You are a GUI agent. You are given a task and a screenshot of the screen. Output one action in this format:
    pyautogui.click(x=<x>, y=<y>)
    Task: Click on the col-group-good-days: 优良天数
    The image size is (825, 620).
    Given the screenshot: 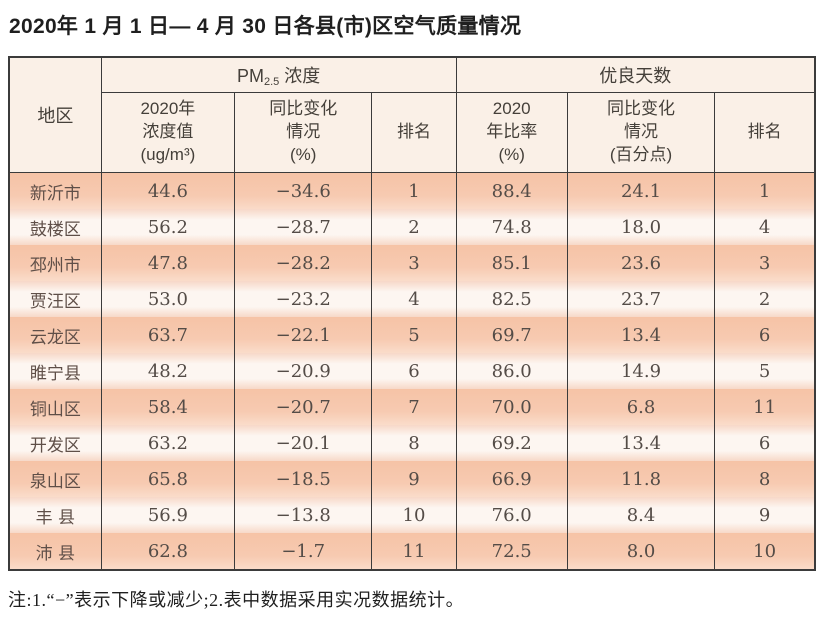 What is the action you would take?
    pyautogui.click(x=635, y=75)
    